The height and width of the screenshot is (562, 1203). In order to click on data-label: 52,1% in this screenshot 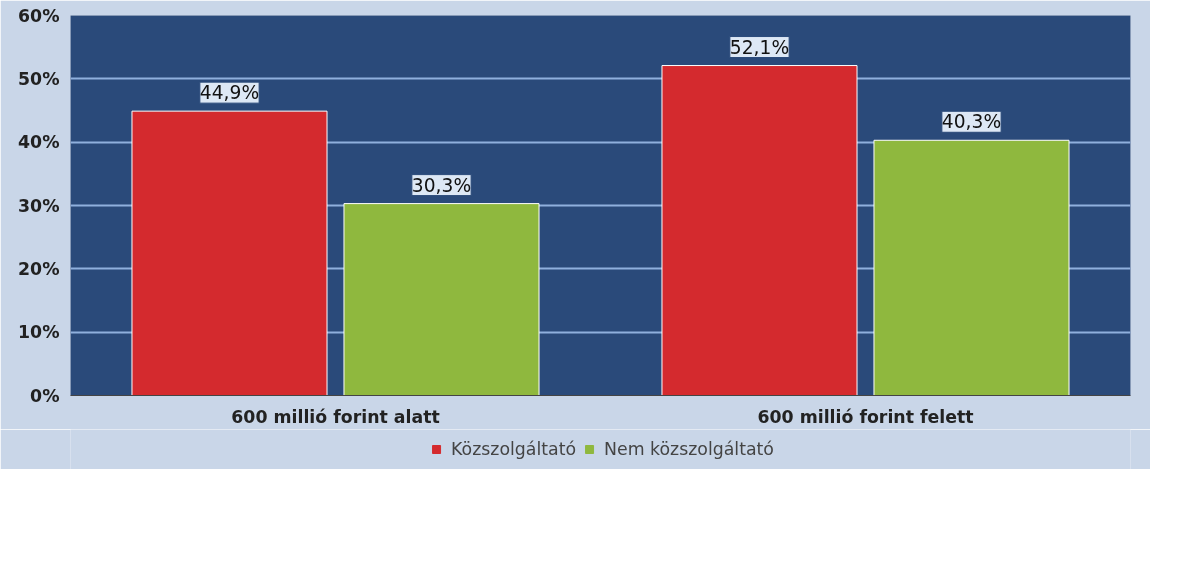, I will do `click(759, 47)`.